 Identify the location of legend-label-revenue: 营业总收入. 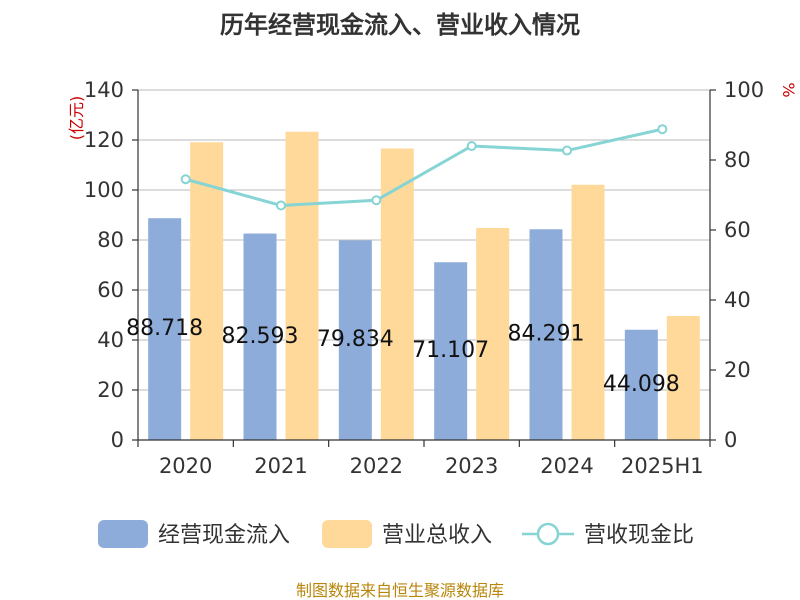
(437, 535).